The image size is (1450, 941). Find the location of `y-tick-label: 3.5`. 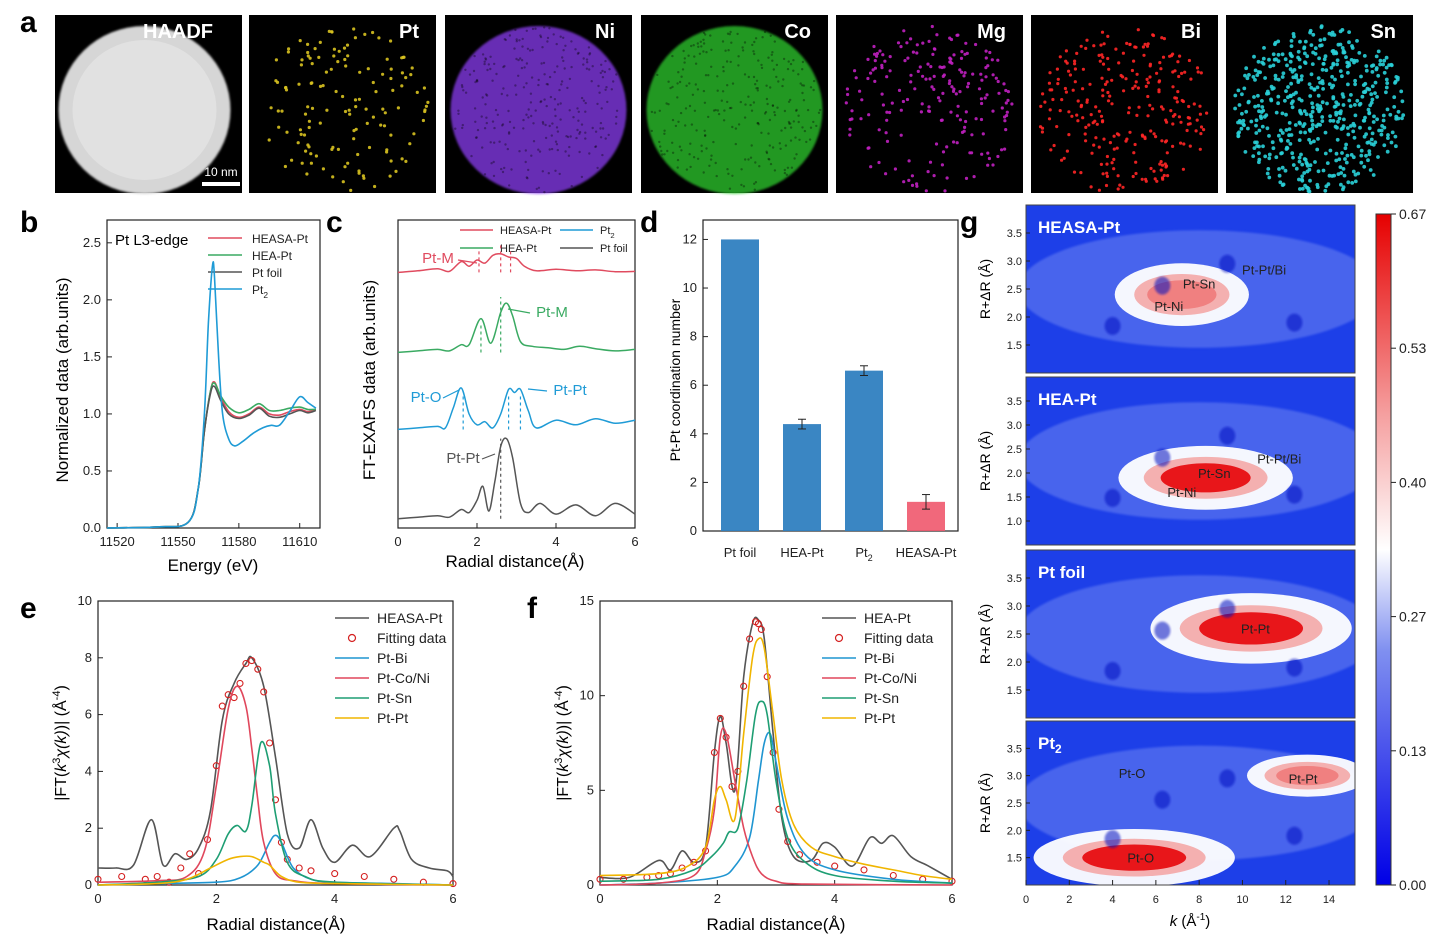

y-tick-label: 3.5 is located at coordinates (1014, 402).